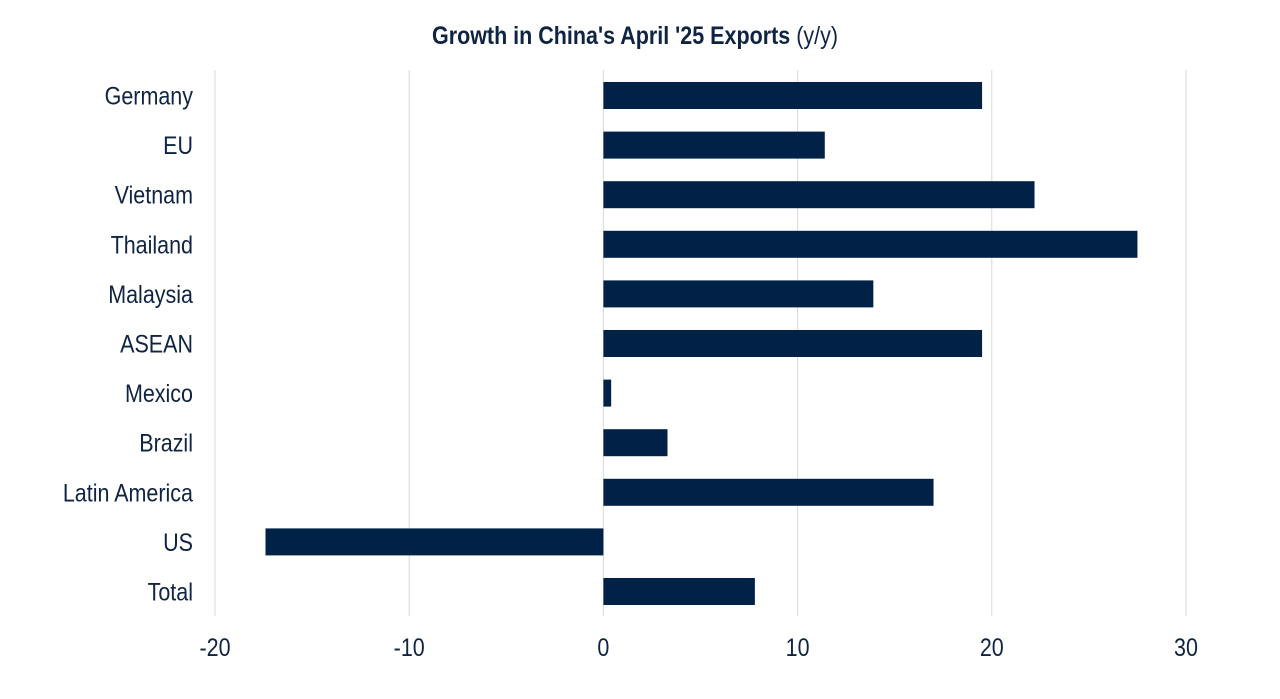 This screenshot has height=699, width=1280. I want to click on category-label: ASEAN, so click(156, 344).